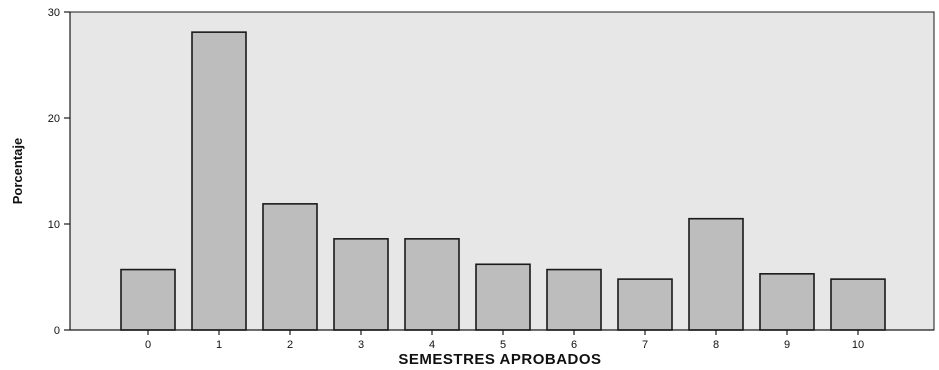 The width and height of the screenshot is (939, 370). What do you see at coordinates (499, 359) in the screenshot?
I see `x-axis-title: SEMESTRES APROBADOS` at bounding box center [499, 359].